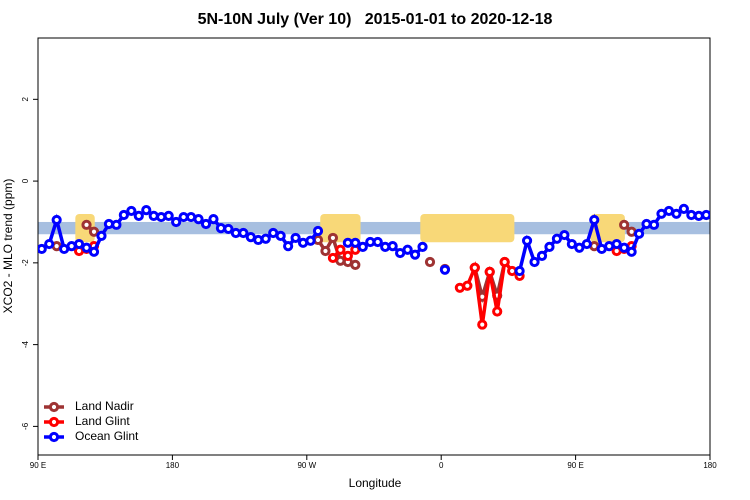 The height and width of the screenshot is (500, 750). What do you see at coordinates (104, 406) in the screenshot?
I see `legend-label: Land Nadir` at bounding box center [104, 406].